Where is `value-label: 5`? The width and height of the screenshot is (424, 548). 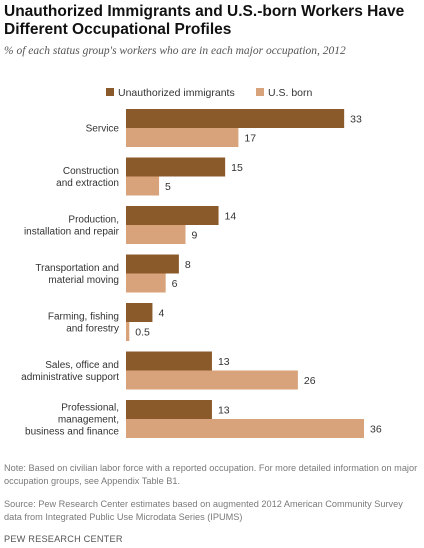 value-label: 5 is located at coordinates (168, 187).